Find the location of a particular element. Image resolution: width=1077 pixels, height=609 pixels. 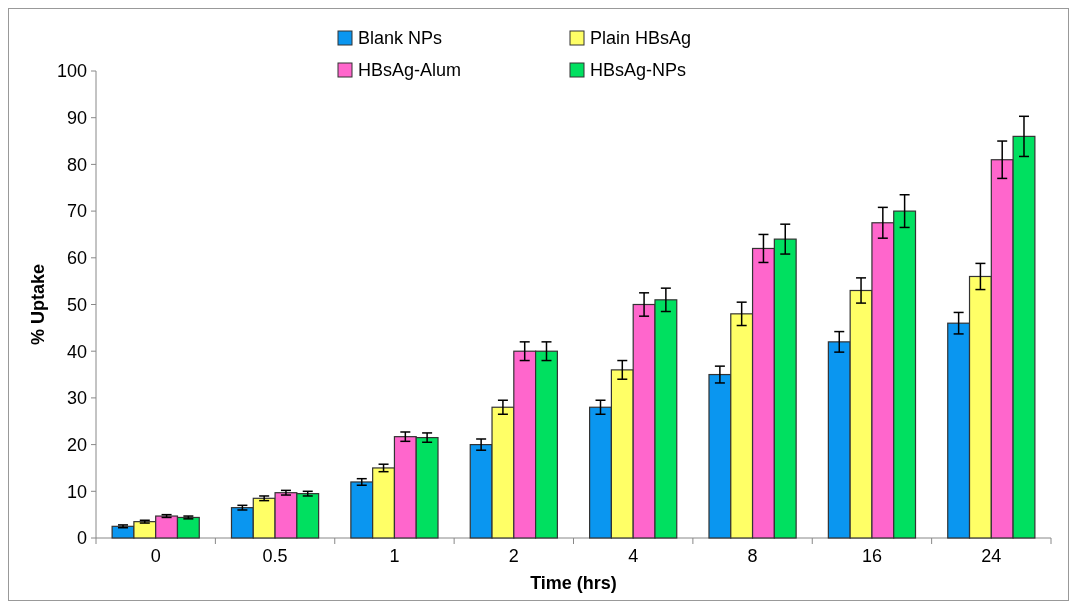

y-axis-title: % Uptake is located at coordinates (38, 304).